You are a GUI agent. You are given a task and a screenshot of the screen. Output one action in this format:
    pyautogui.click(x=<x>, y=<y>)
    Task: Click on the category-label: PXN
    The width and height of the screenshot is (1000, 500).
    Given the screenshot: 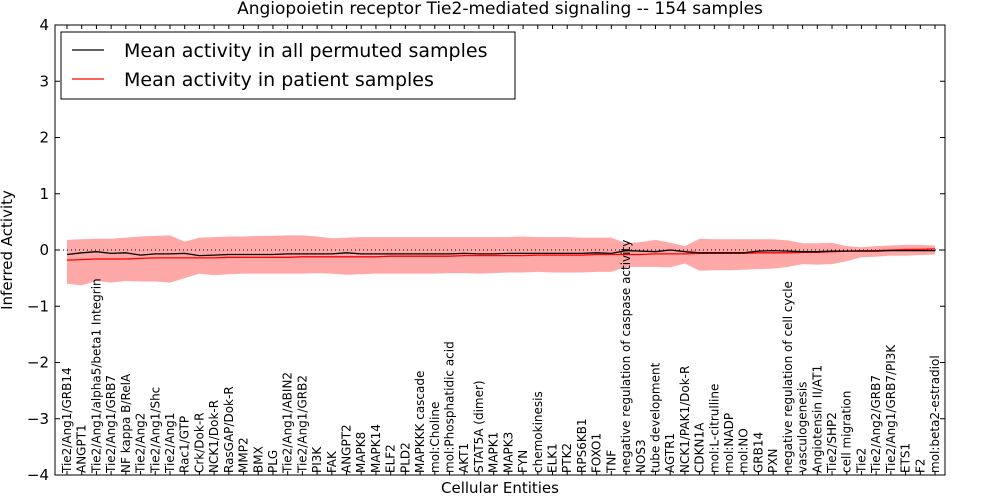 What is the action you would take?
    pyautogui.click(x=773, y=461)
    